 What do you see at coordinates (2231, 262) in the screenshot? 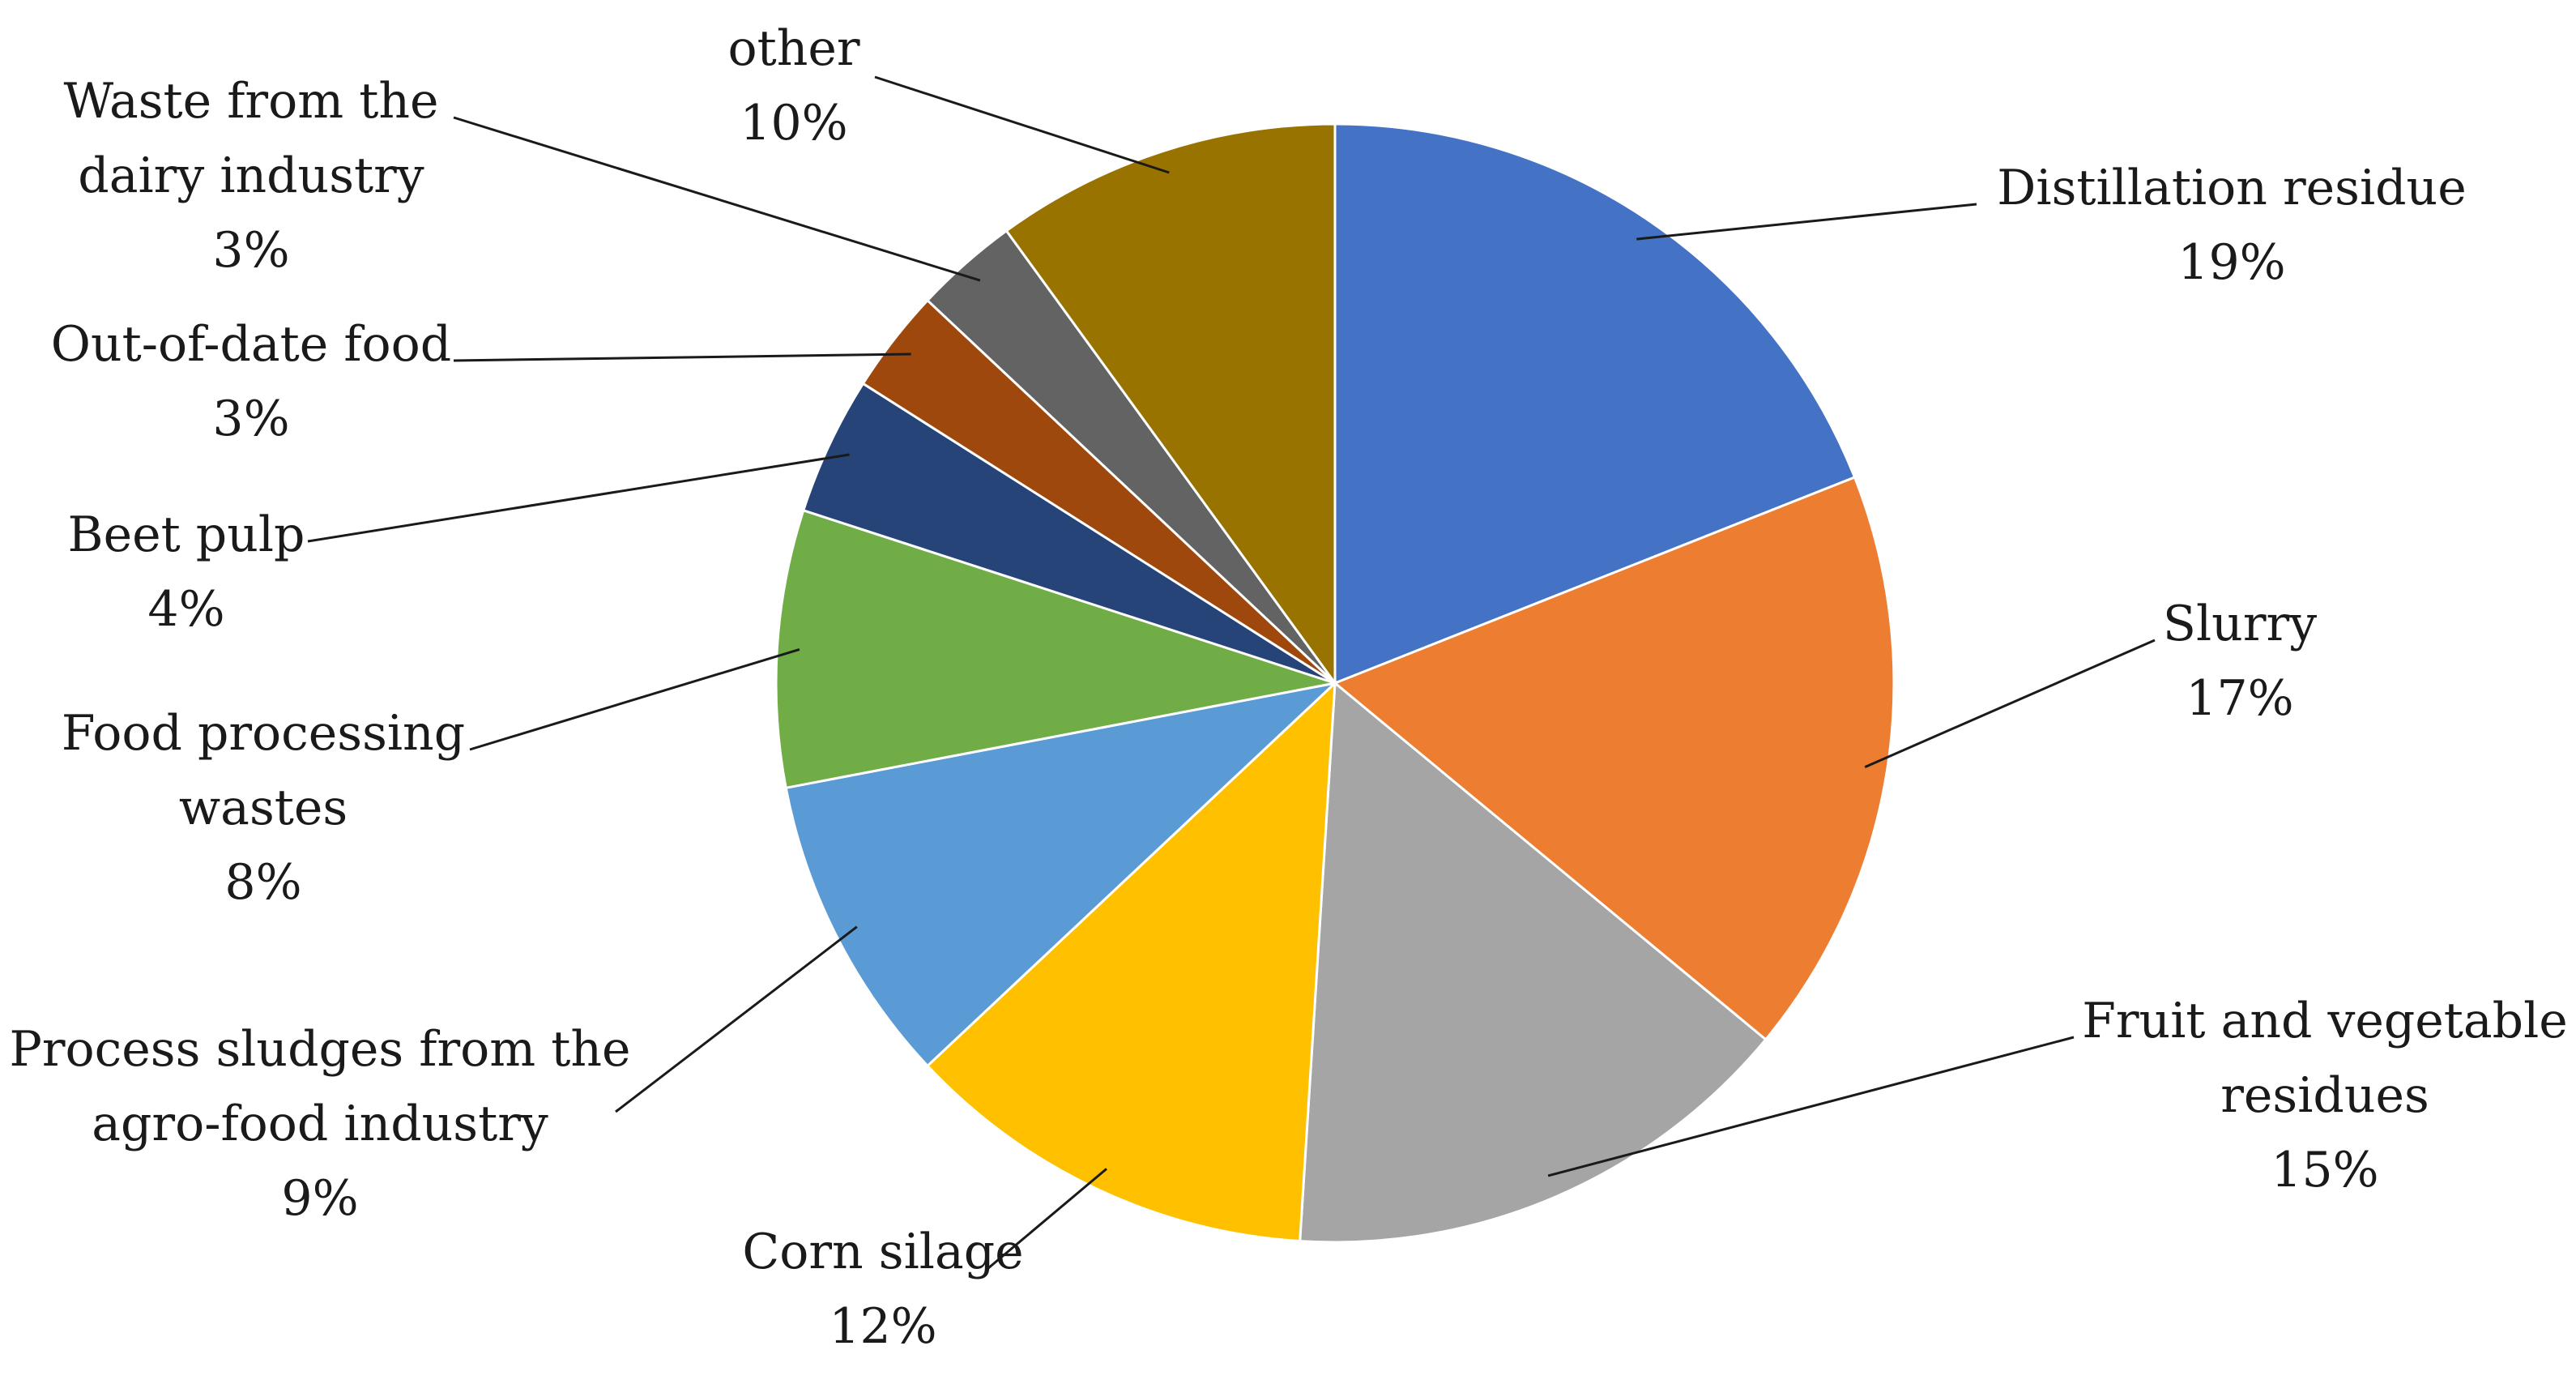
I see `slice-value-label: 19%` at bounding box center [2231, 262].